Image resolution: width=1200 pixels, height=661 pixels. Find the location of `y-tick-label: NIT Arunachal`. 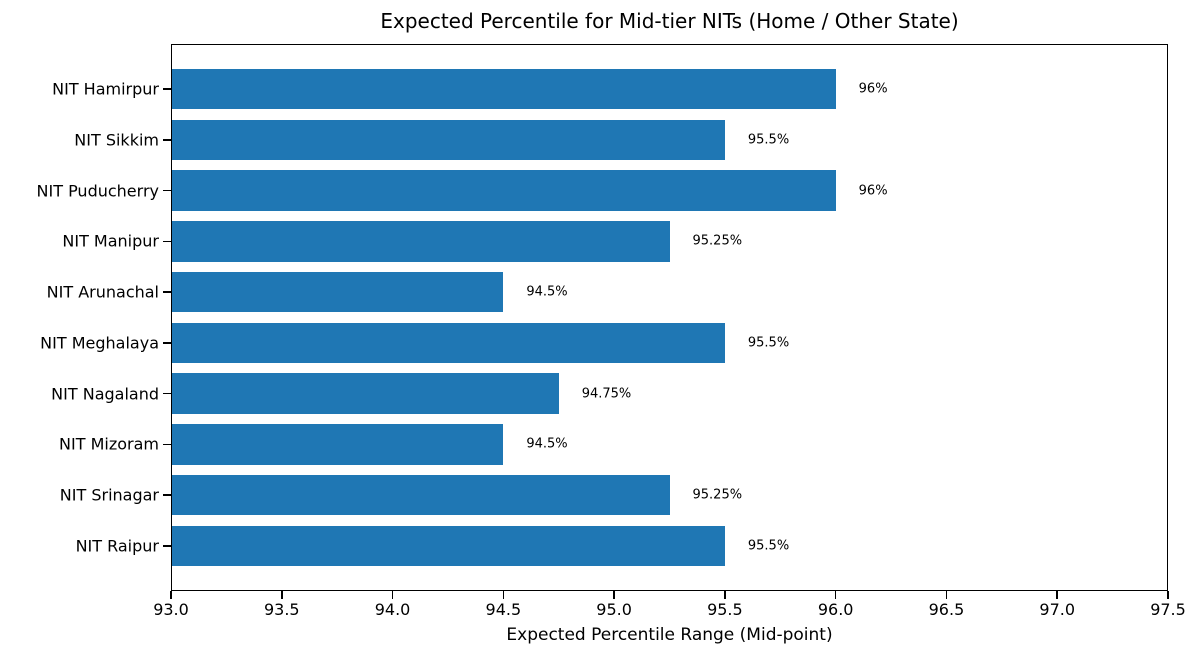

y-tick-label: NIT Arunachal is located at coordinates (102, 292).